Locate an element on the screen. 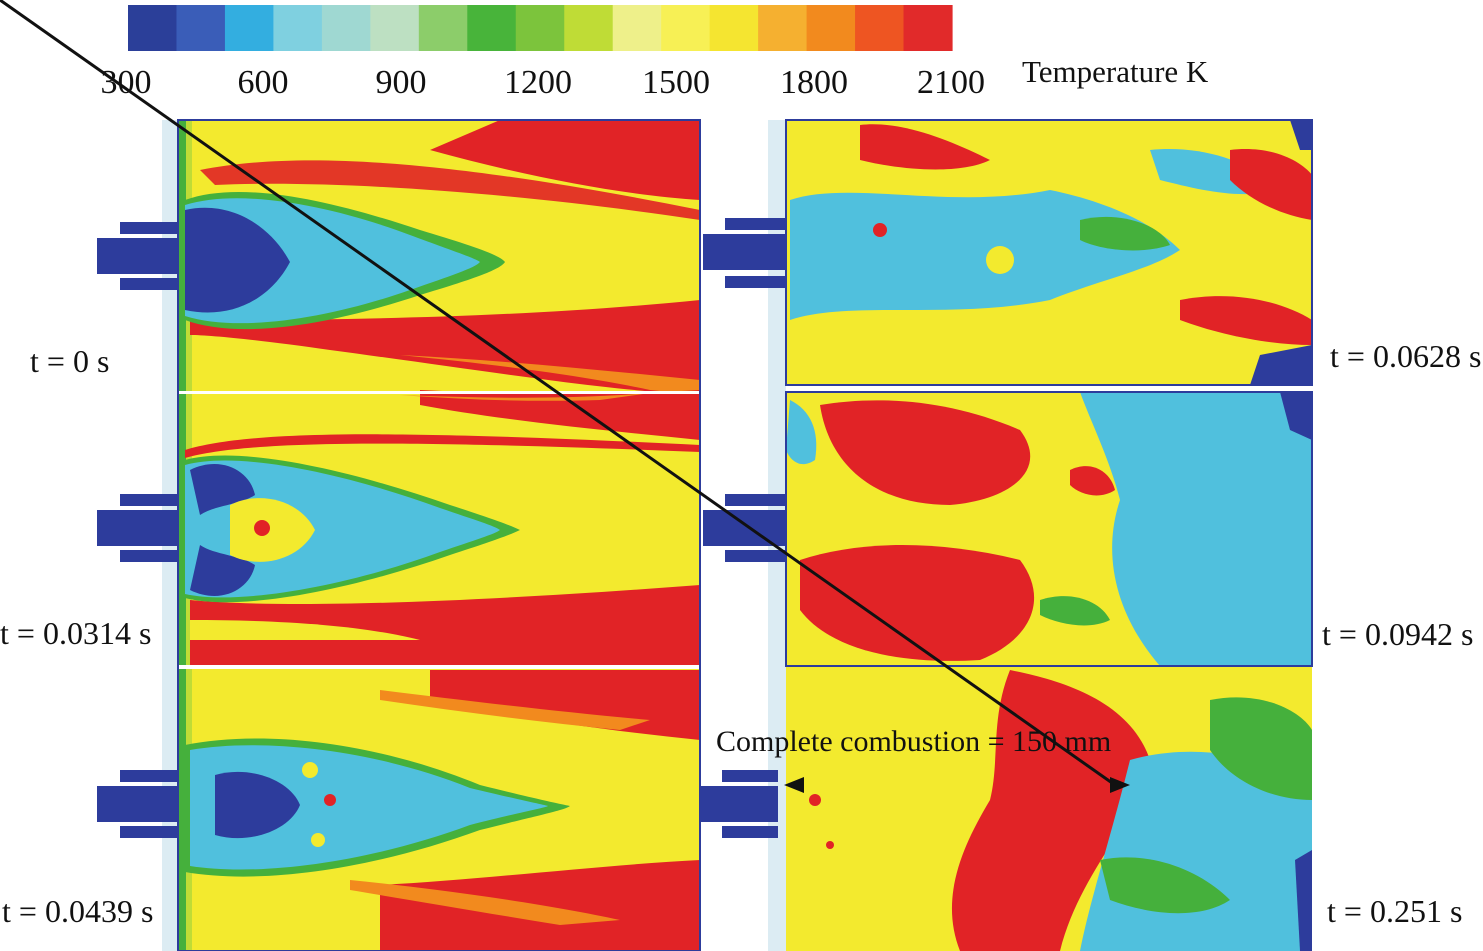 The image size is (1483, 951). panel-t00942-cyan-region-left is located at coordinates (801, 432).